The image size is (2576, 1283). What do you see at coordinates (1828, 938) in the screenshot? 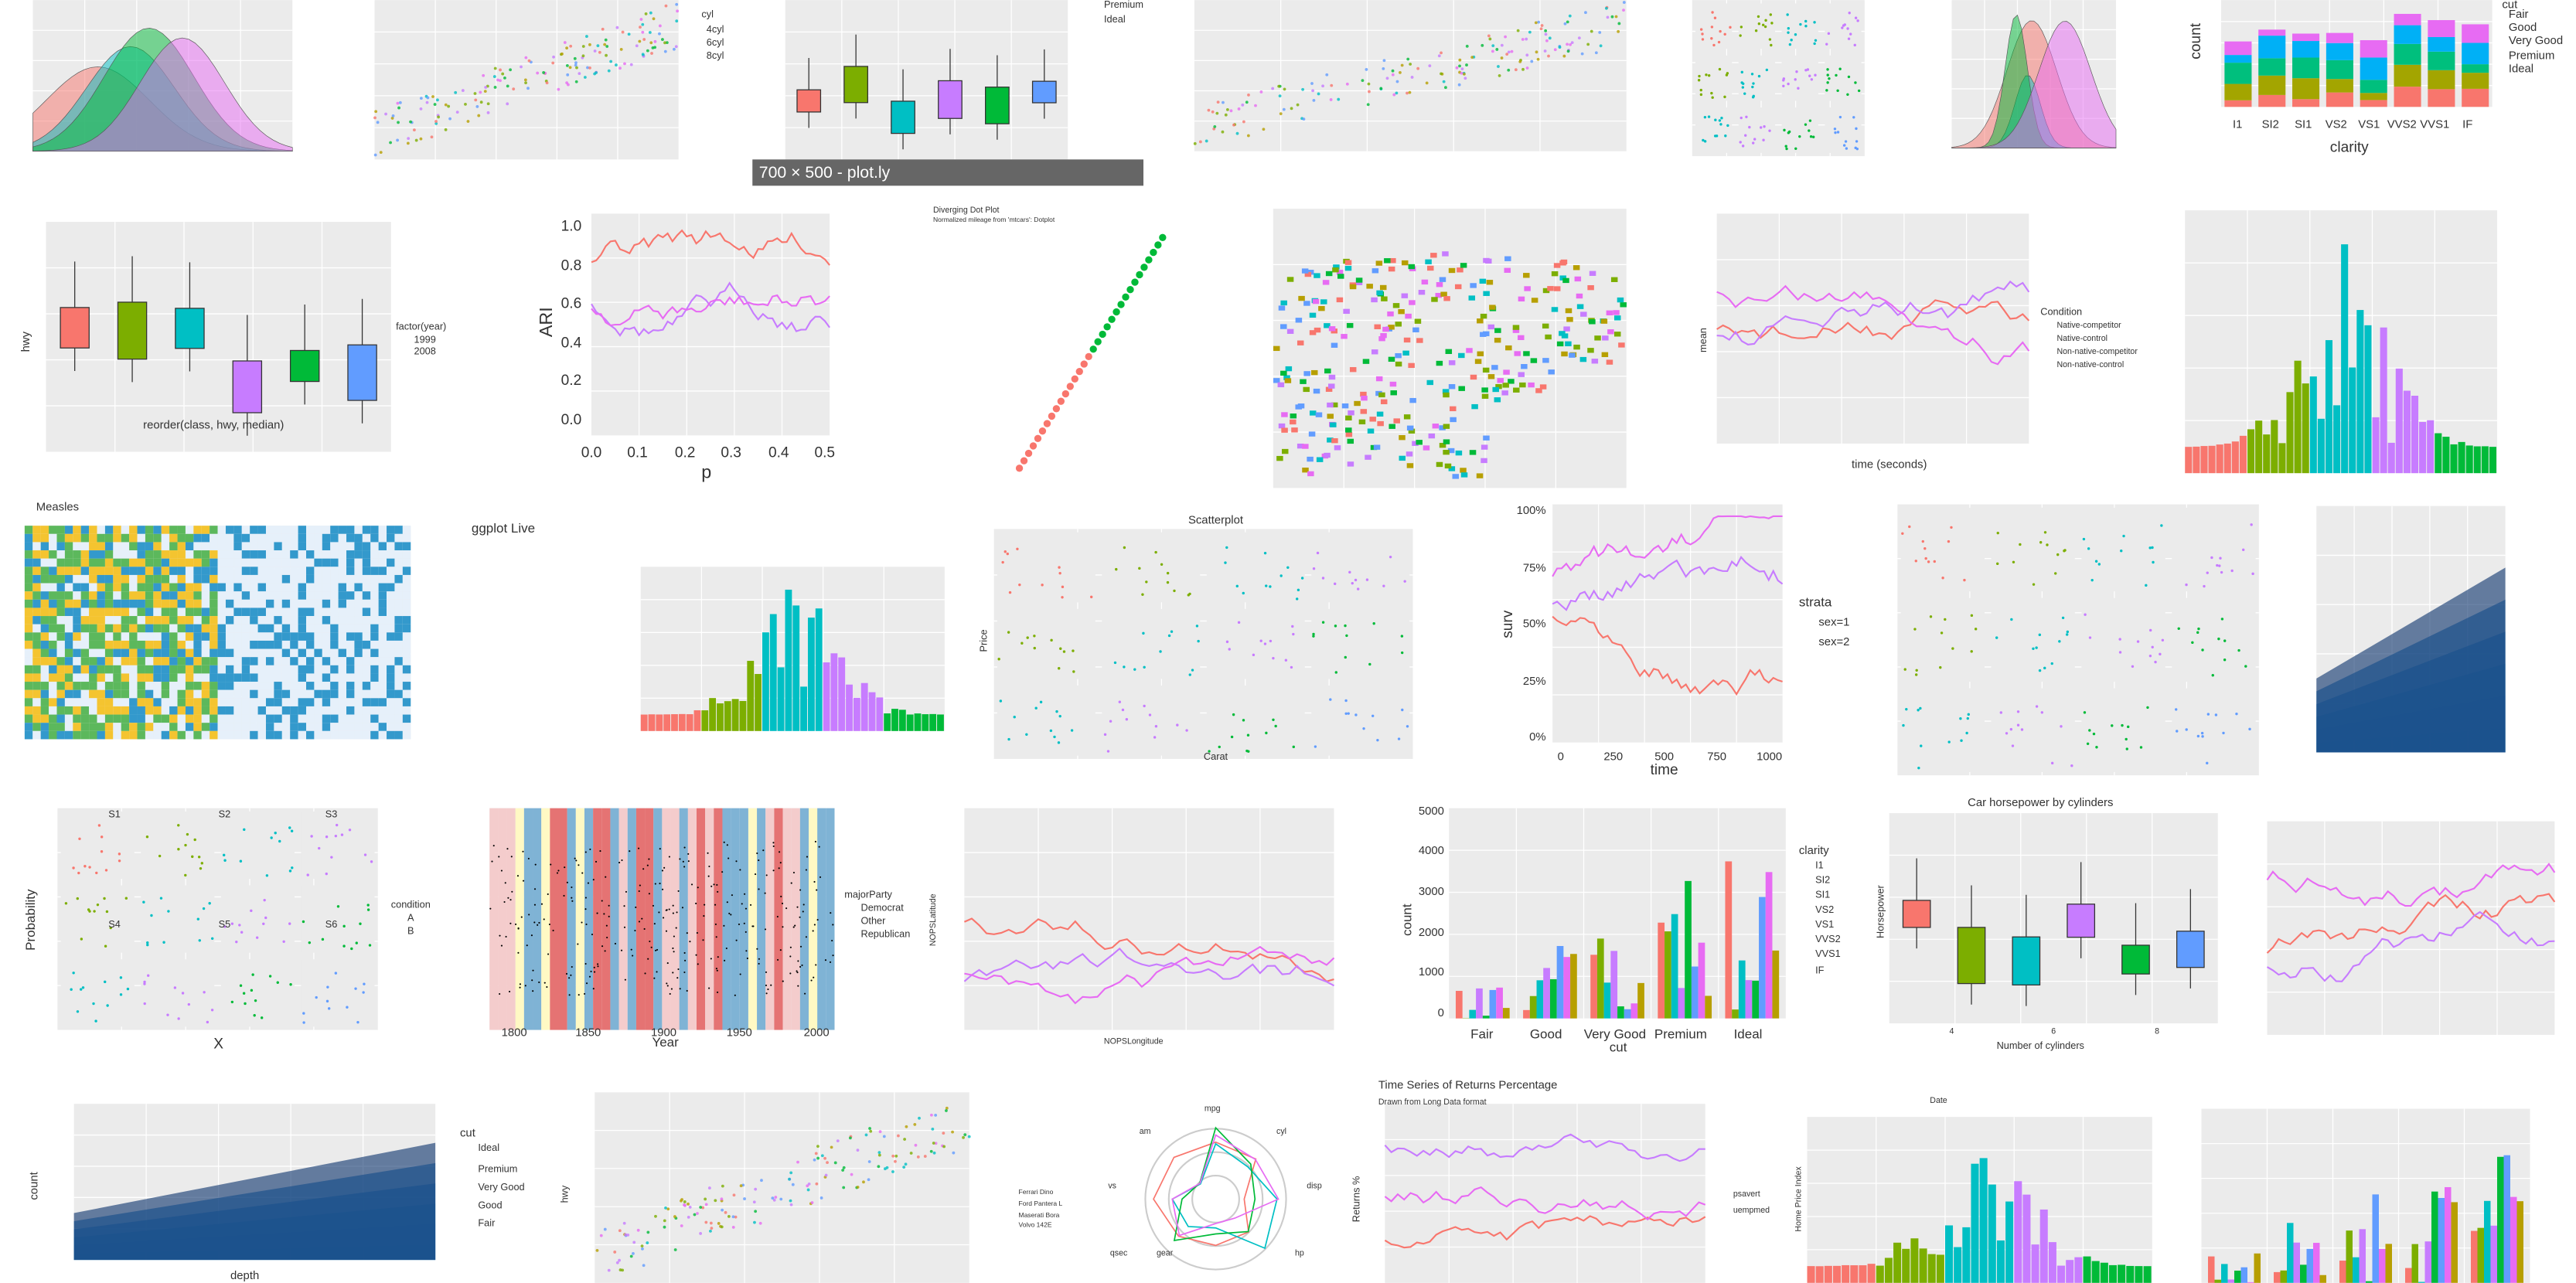
I see `label: VVS2` at bounding box center [1828, 938].